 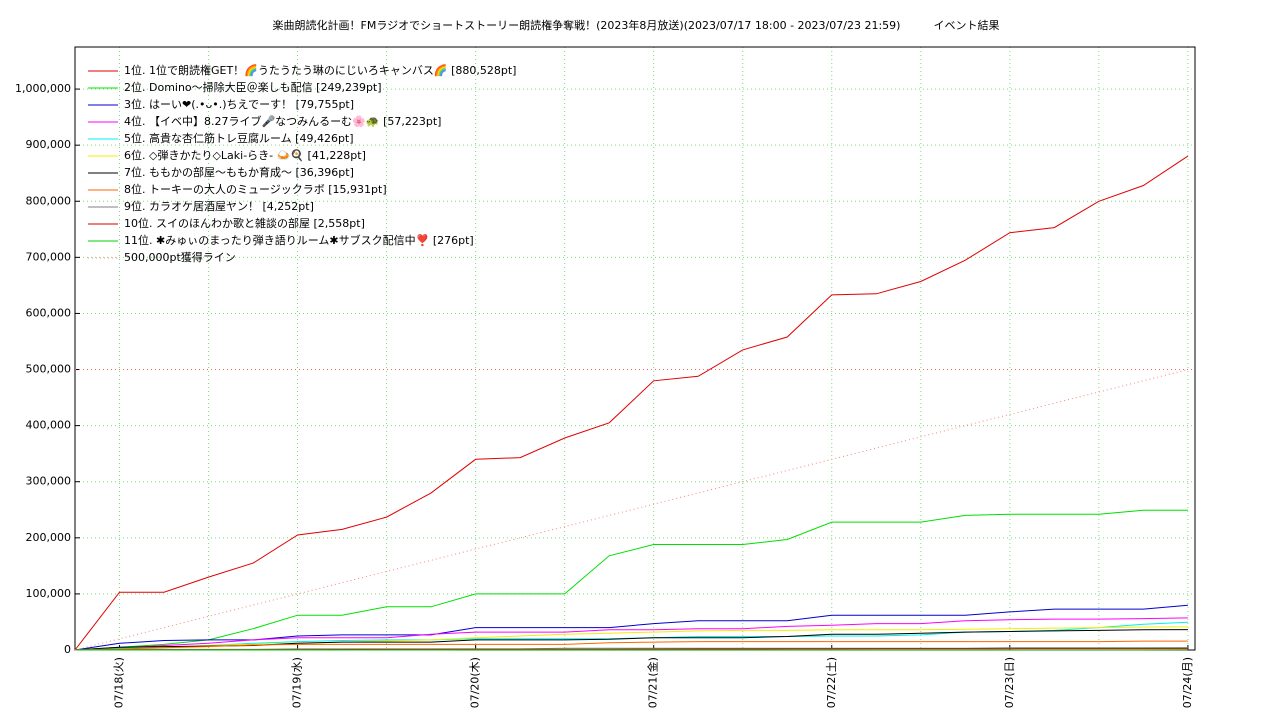 I want to click on y-tick-label: 600,000, so click(x=49, y=312).